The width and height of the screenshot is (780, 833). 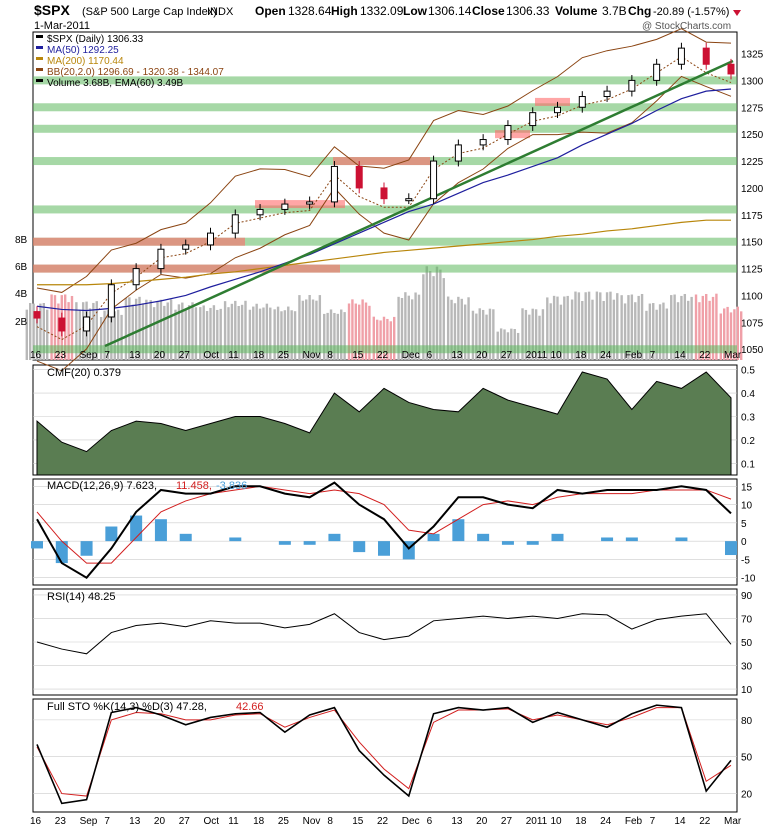 What do you see at coordinates (384, 754) in the screenshot?
I see `sto-k-line` at bounding box center [384, 754].